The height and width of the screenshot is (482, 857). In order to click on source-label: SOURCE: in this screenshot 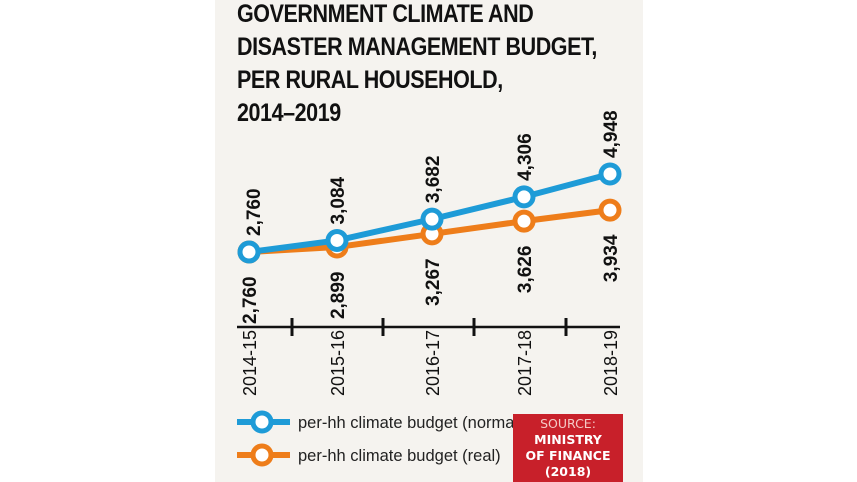, I will do `click(568, 423)`.